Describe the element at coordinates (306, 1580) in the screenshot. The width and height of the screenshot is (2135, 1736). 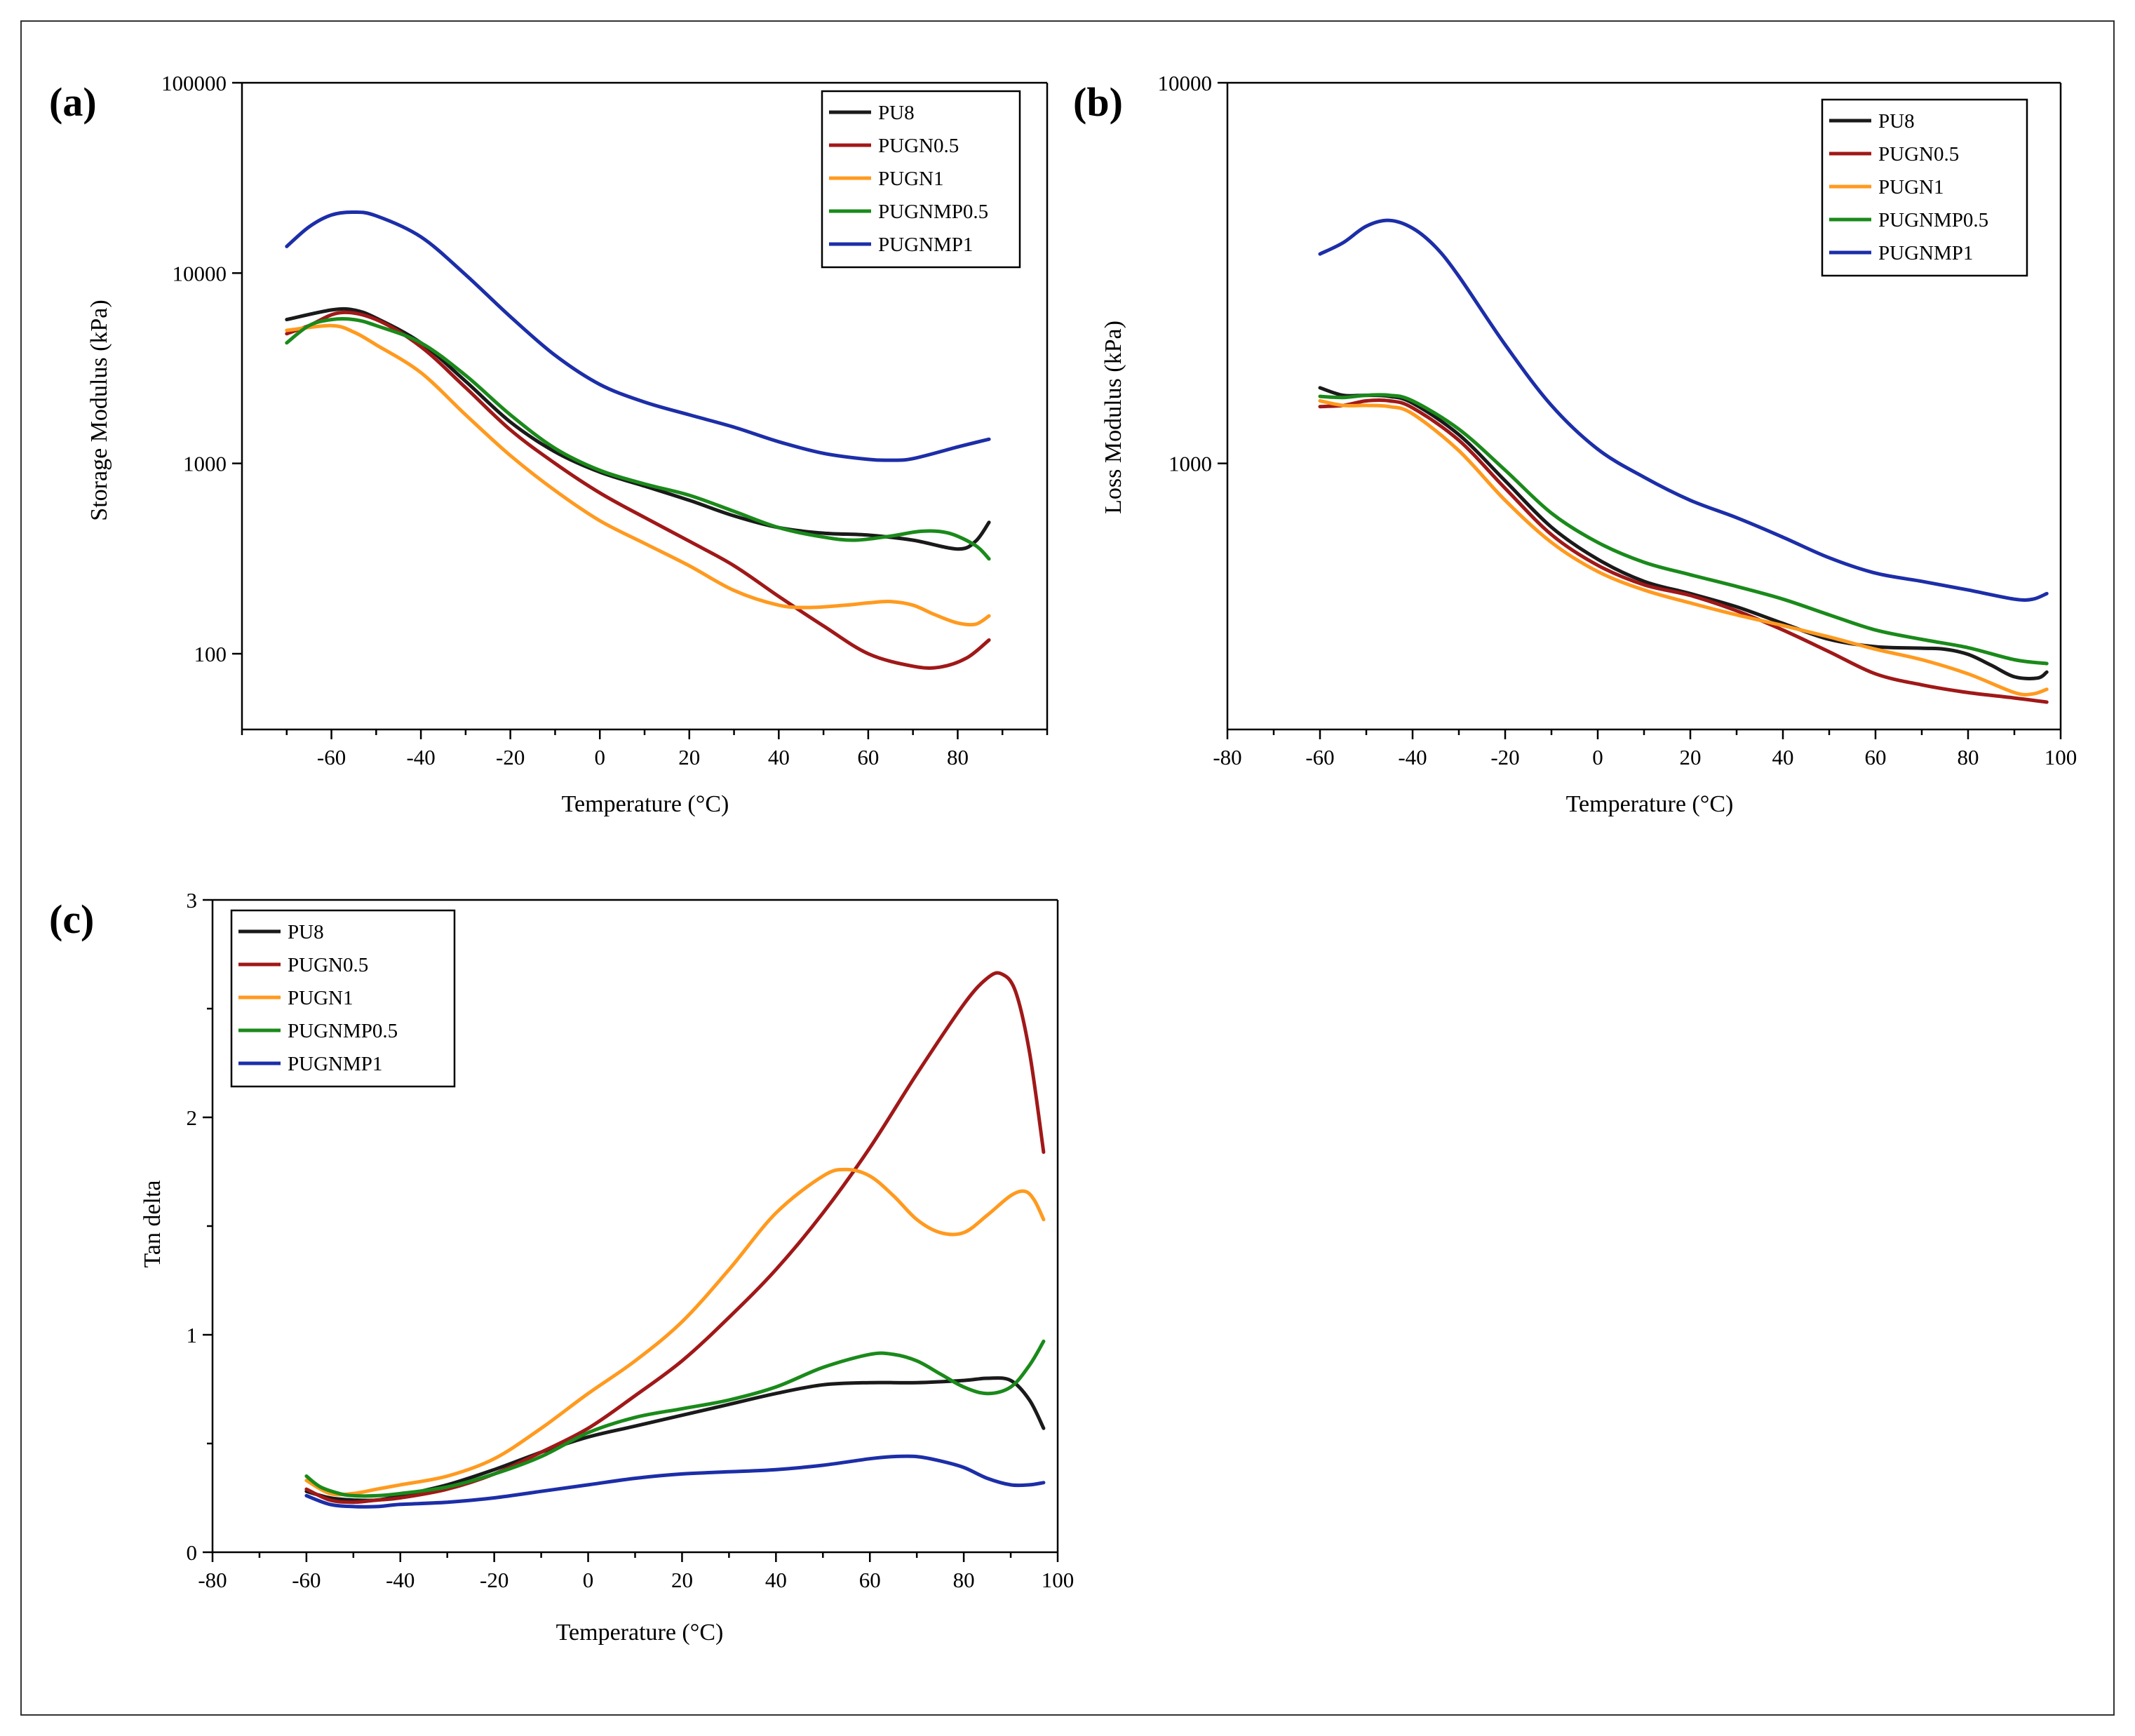
I see `panel-c-x-tick-label: -60` at that location.